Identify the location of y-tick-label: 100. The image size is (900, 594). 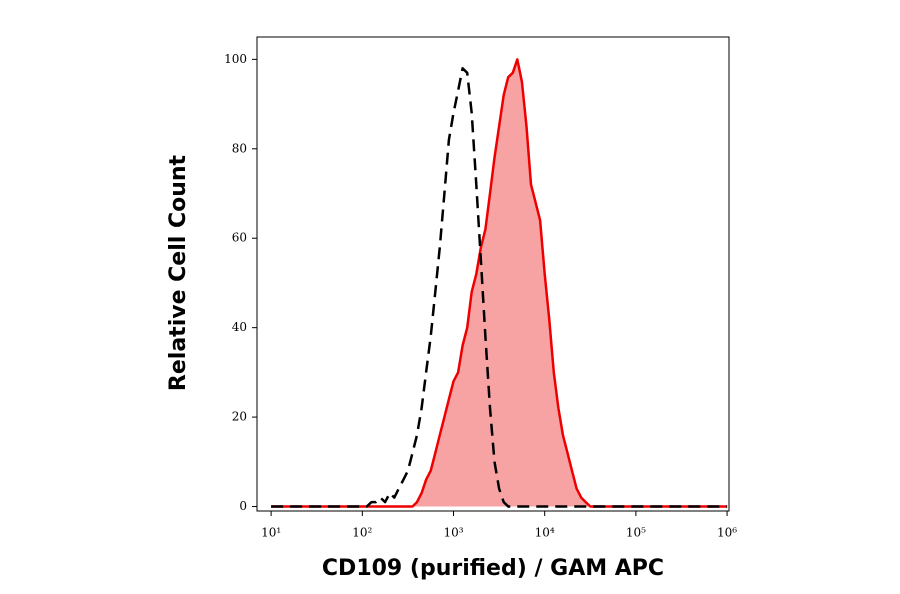
(235, 59).